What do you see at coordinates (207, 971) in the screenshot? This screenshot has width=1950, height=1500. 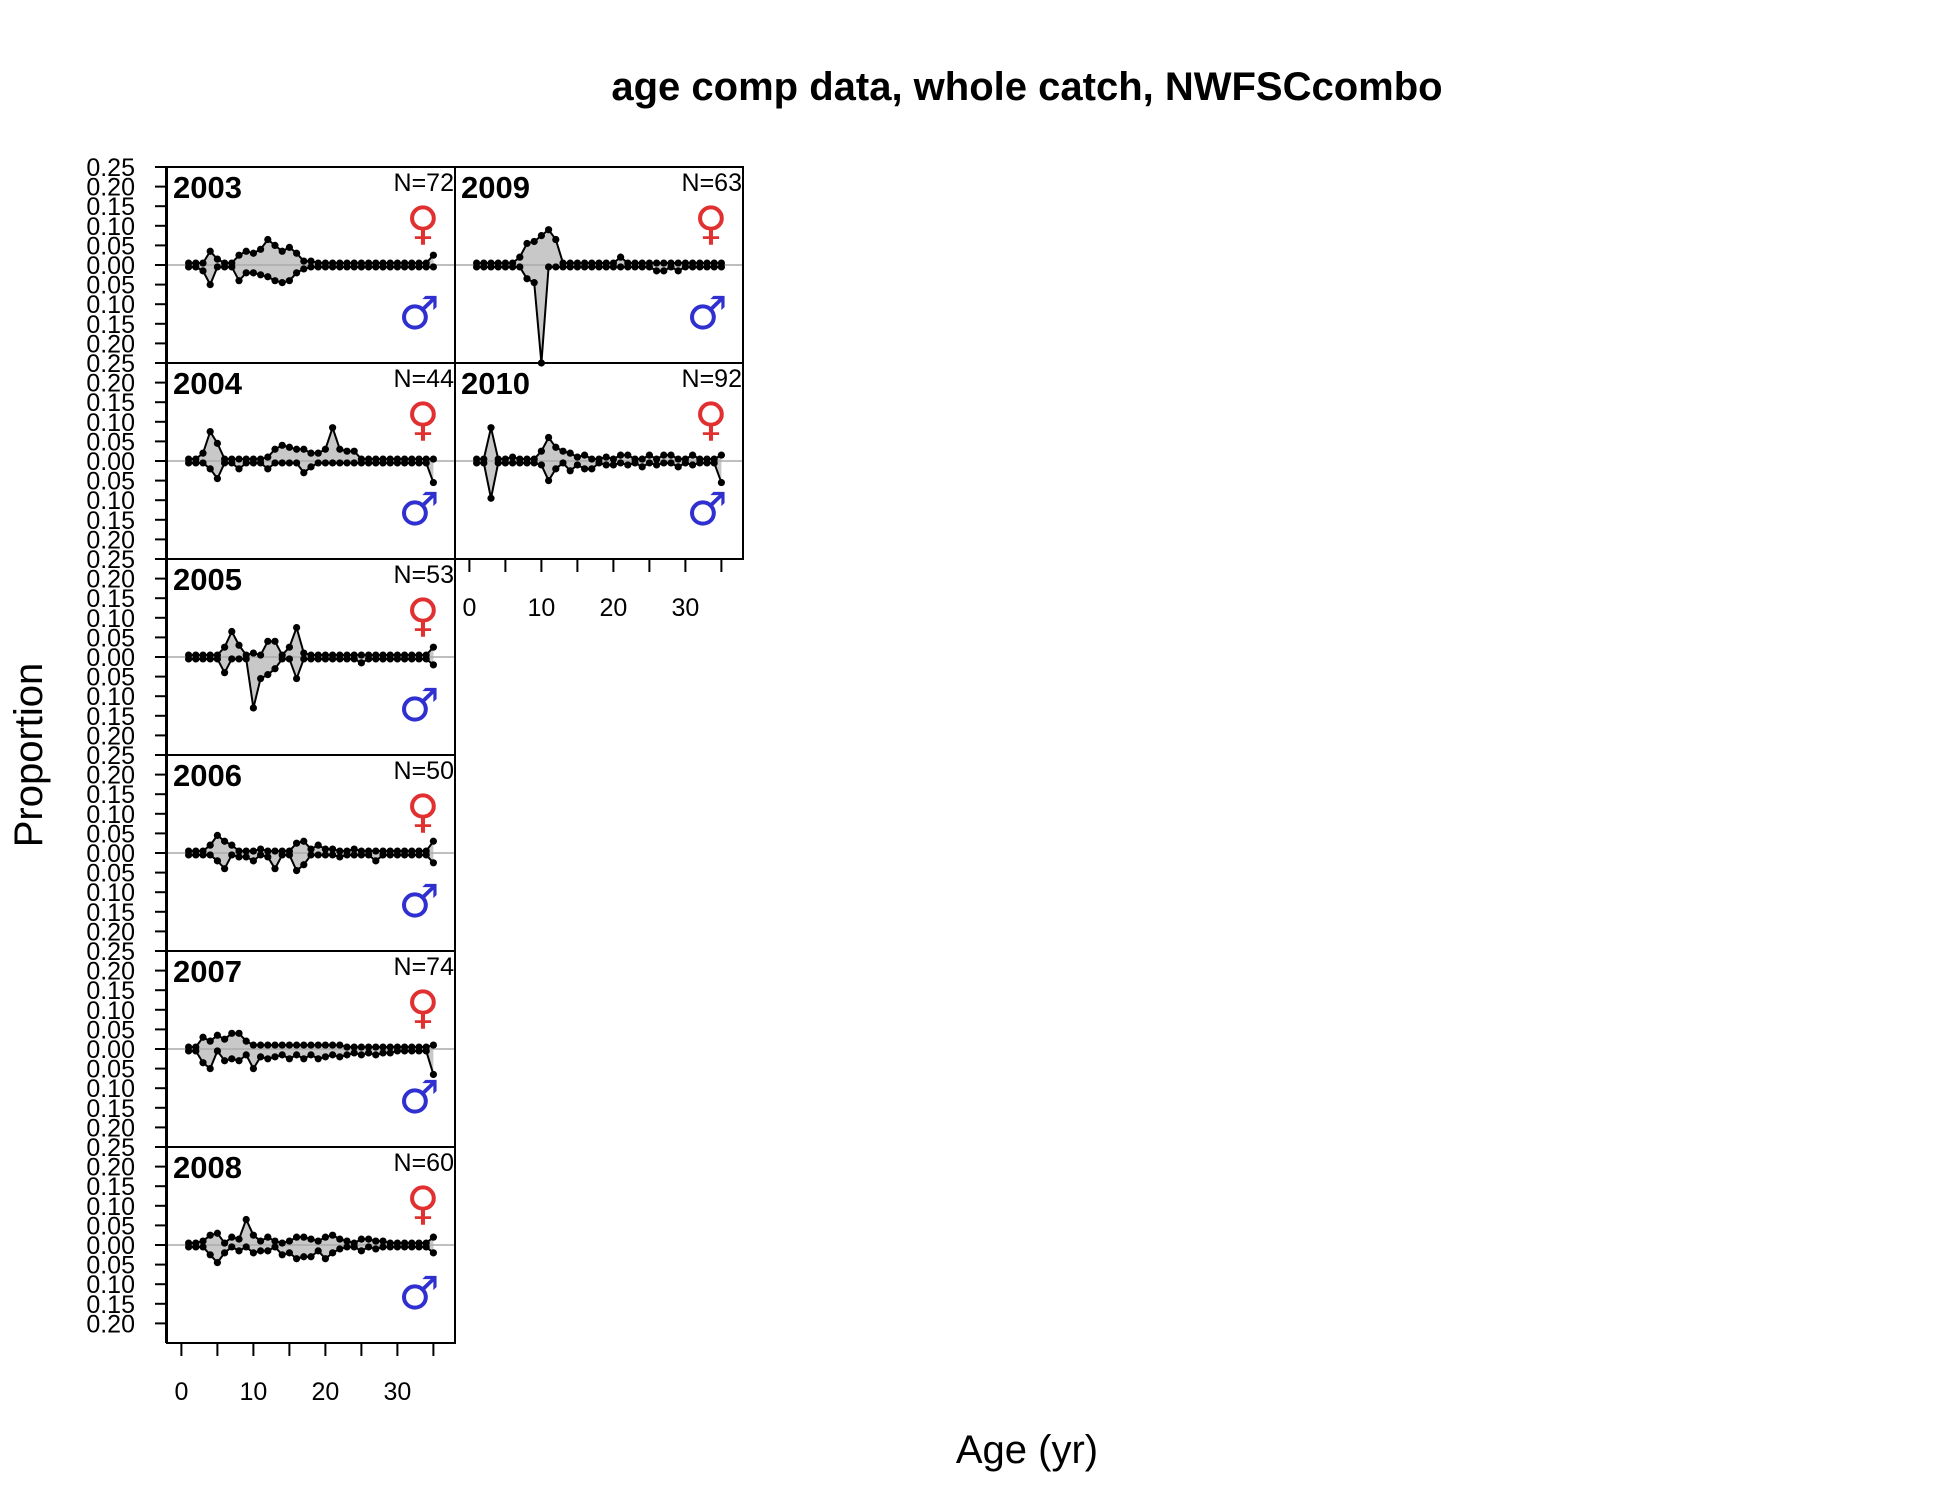 I see `panel-year-label: 2007` at bounding box center [207, 971].